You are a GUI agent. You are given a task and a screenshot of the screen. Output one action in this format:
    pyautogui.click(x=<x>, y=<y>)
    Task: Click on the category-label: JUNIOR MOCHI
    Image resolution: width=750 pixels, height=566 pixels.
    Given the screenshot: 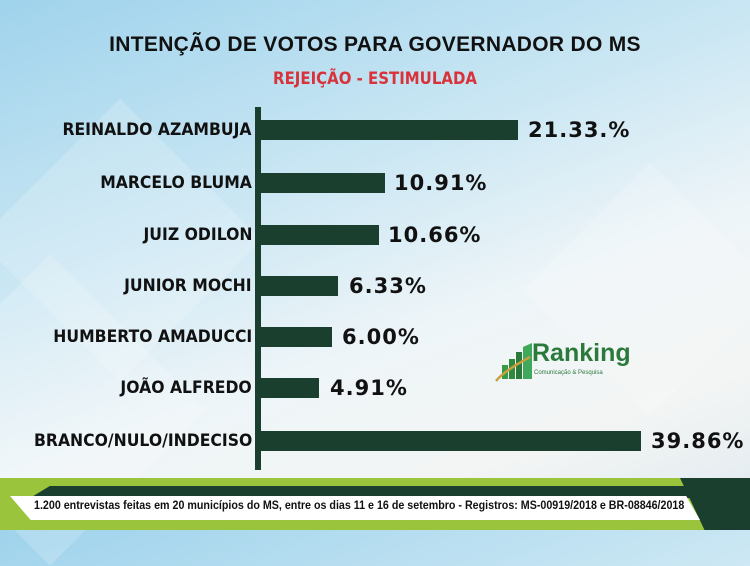 What is the action you would take?
    pyautogui.click(x=188, y=286)
    